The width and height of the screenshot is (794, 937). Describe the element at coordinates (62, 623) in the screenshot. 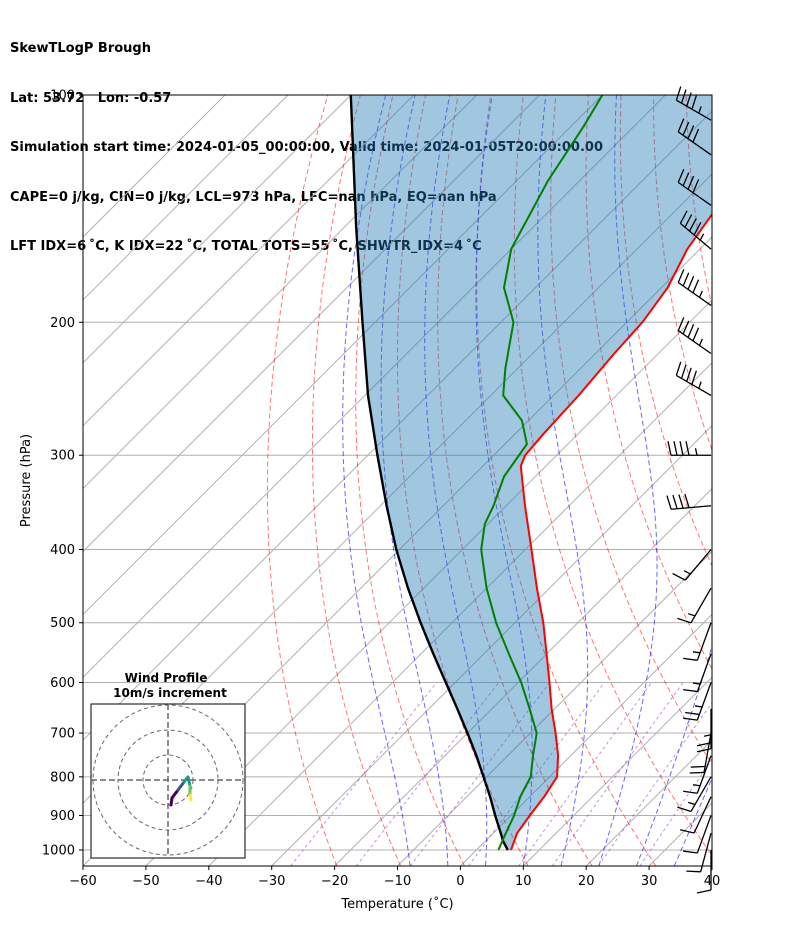

I see `y-tick-label: 500` at that location.